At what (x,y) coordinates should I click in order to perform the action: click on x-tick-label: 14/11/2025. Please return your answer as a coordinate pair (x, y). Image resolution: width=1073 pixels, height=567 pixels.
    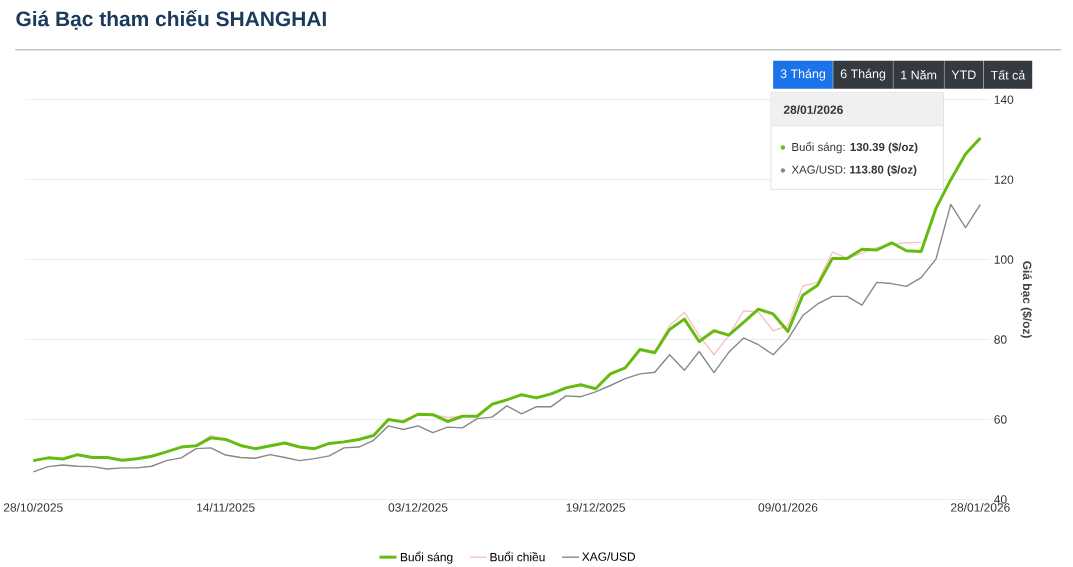
    Looking at the image, I should click on (226, 507).